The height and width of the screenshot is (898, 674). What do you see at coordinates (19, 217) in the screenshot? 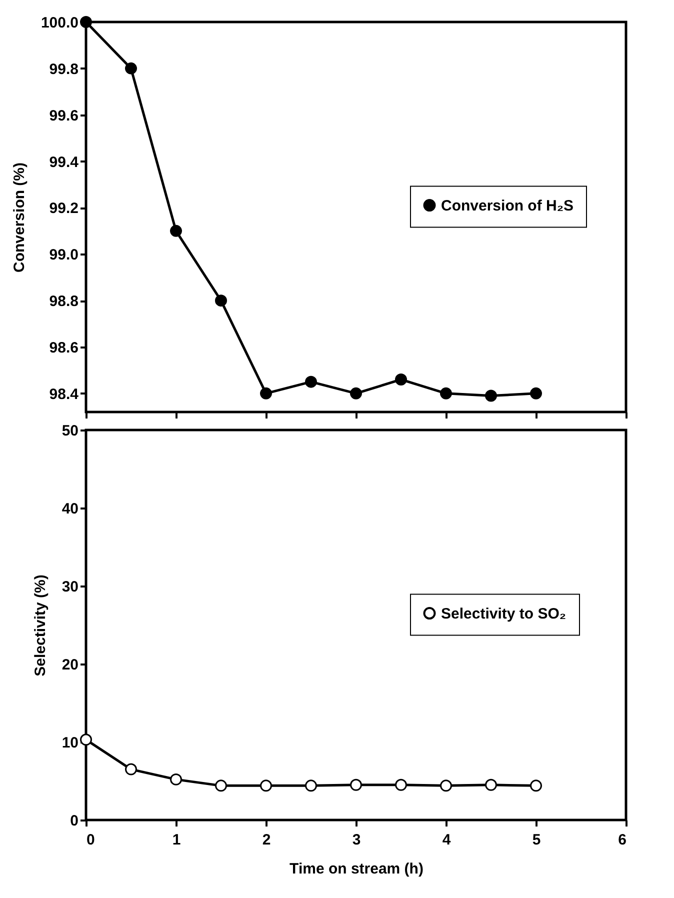
I see `y-axis-title: Conversion (%)` at bounding box center [19, 217].